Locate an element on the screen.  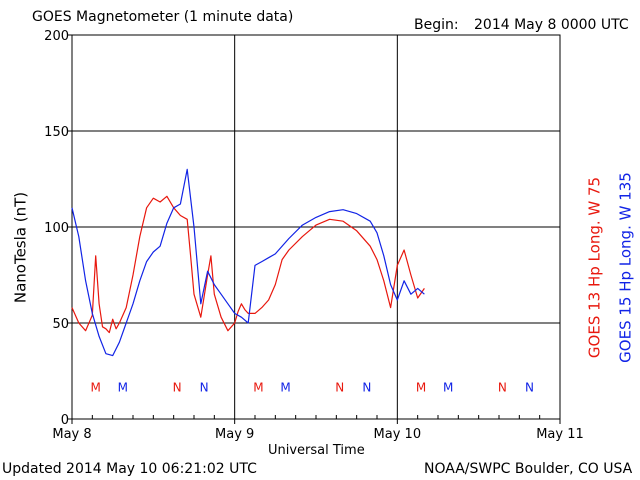
y-tick-label: 150 is located at coordinates (56, 132).